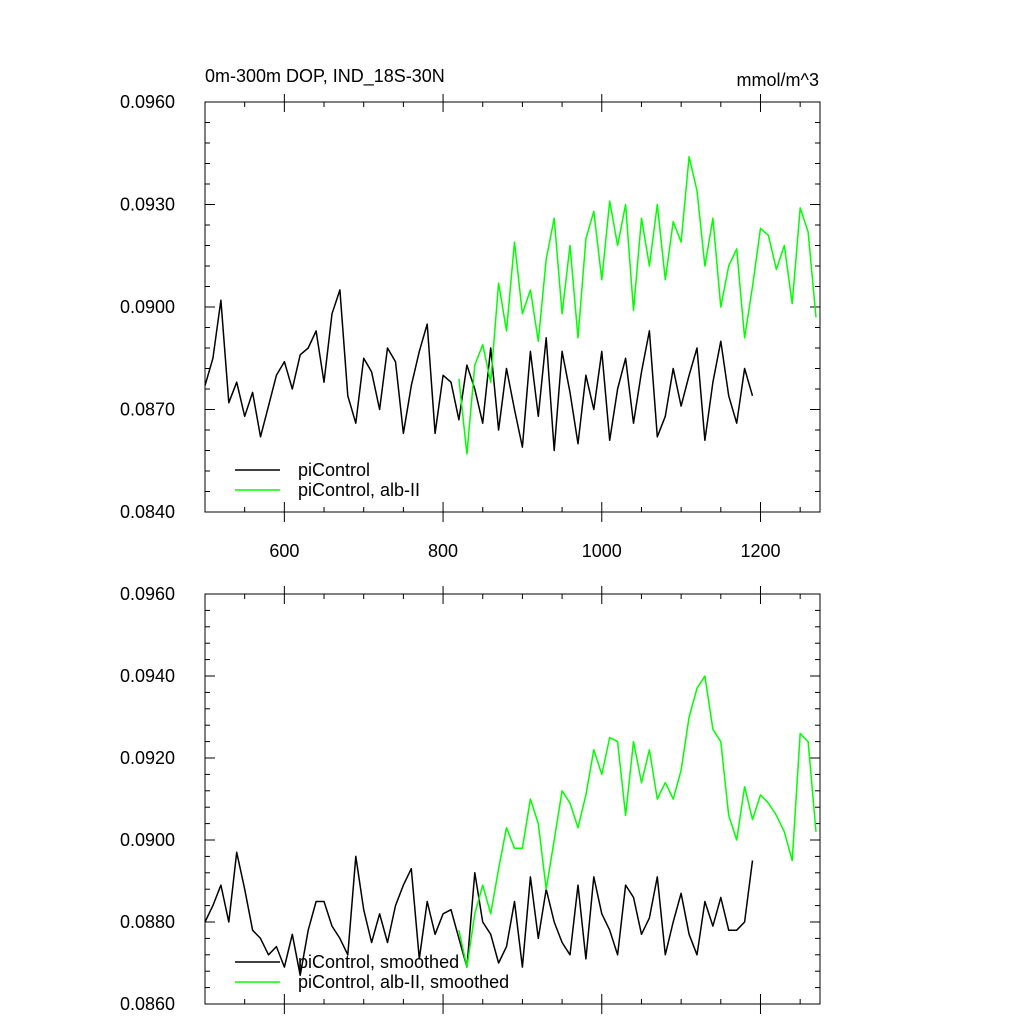 The width and height of the screenshot is (1024, 1024). I want to click on chart-units: mmol/m^3, so click(778, 80).